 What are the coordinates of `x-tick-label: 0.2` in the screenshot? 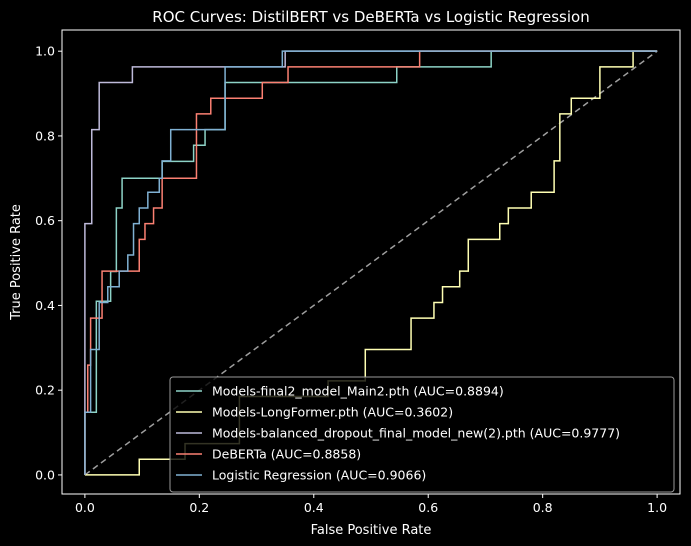 It's located at (199, 507).